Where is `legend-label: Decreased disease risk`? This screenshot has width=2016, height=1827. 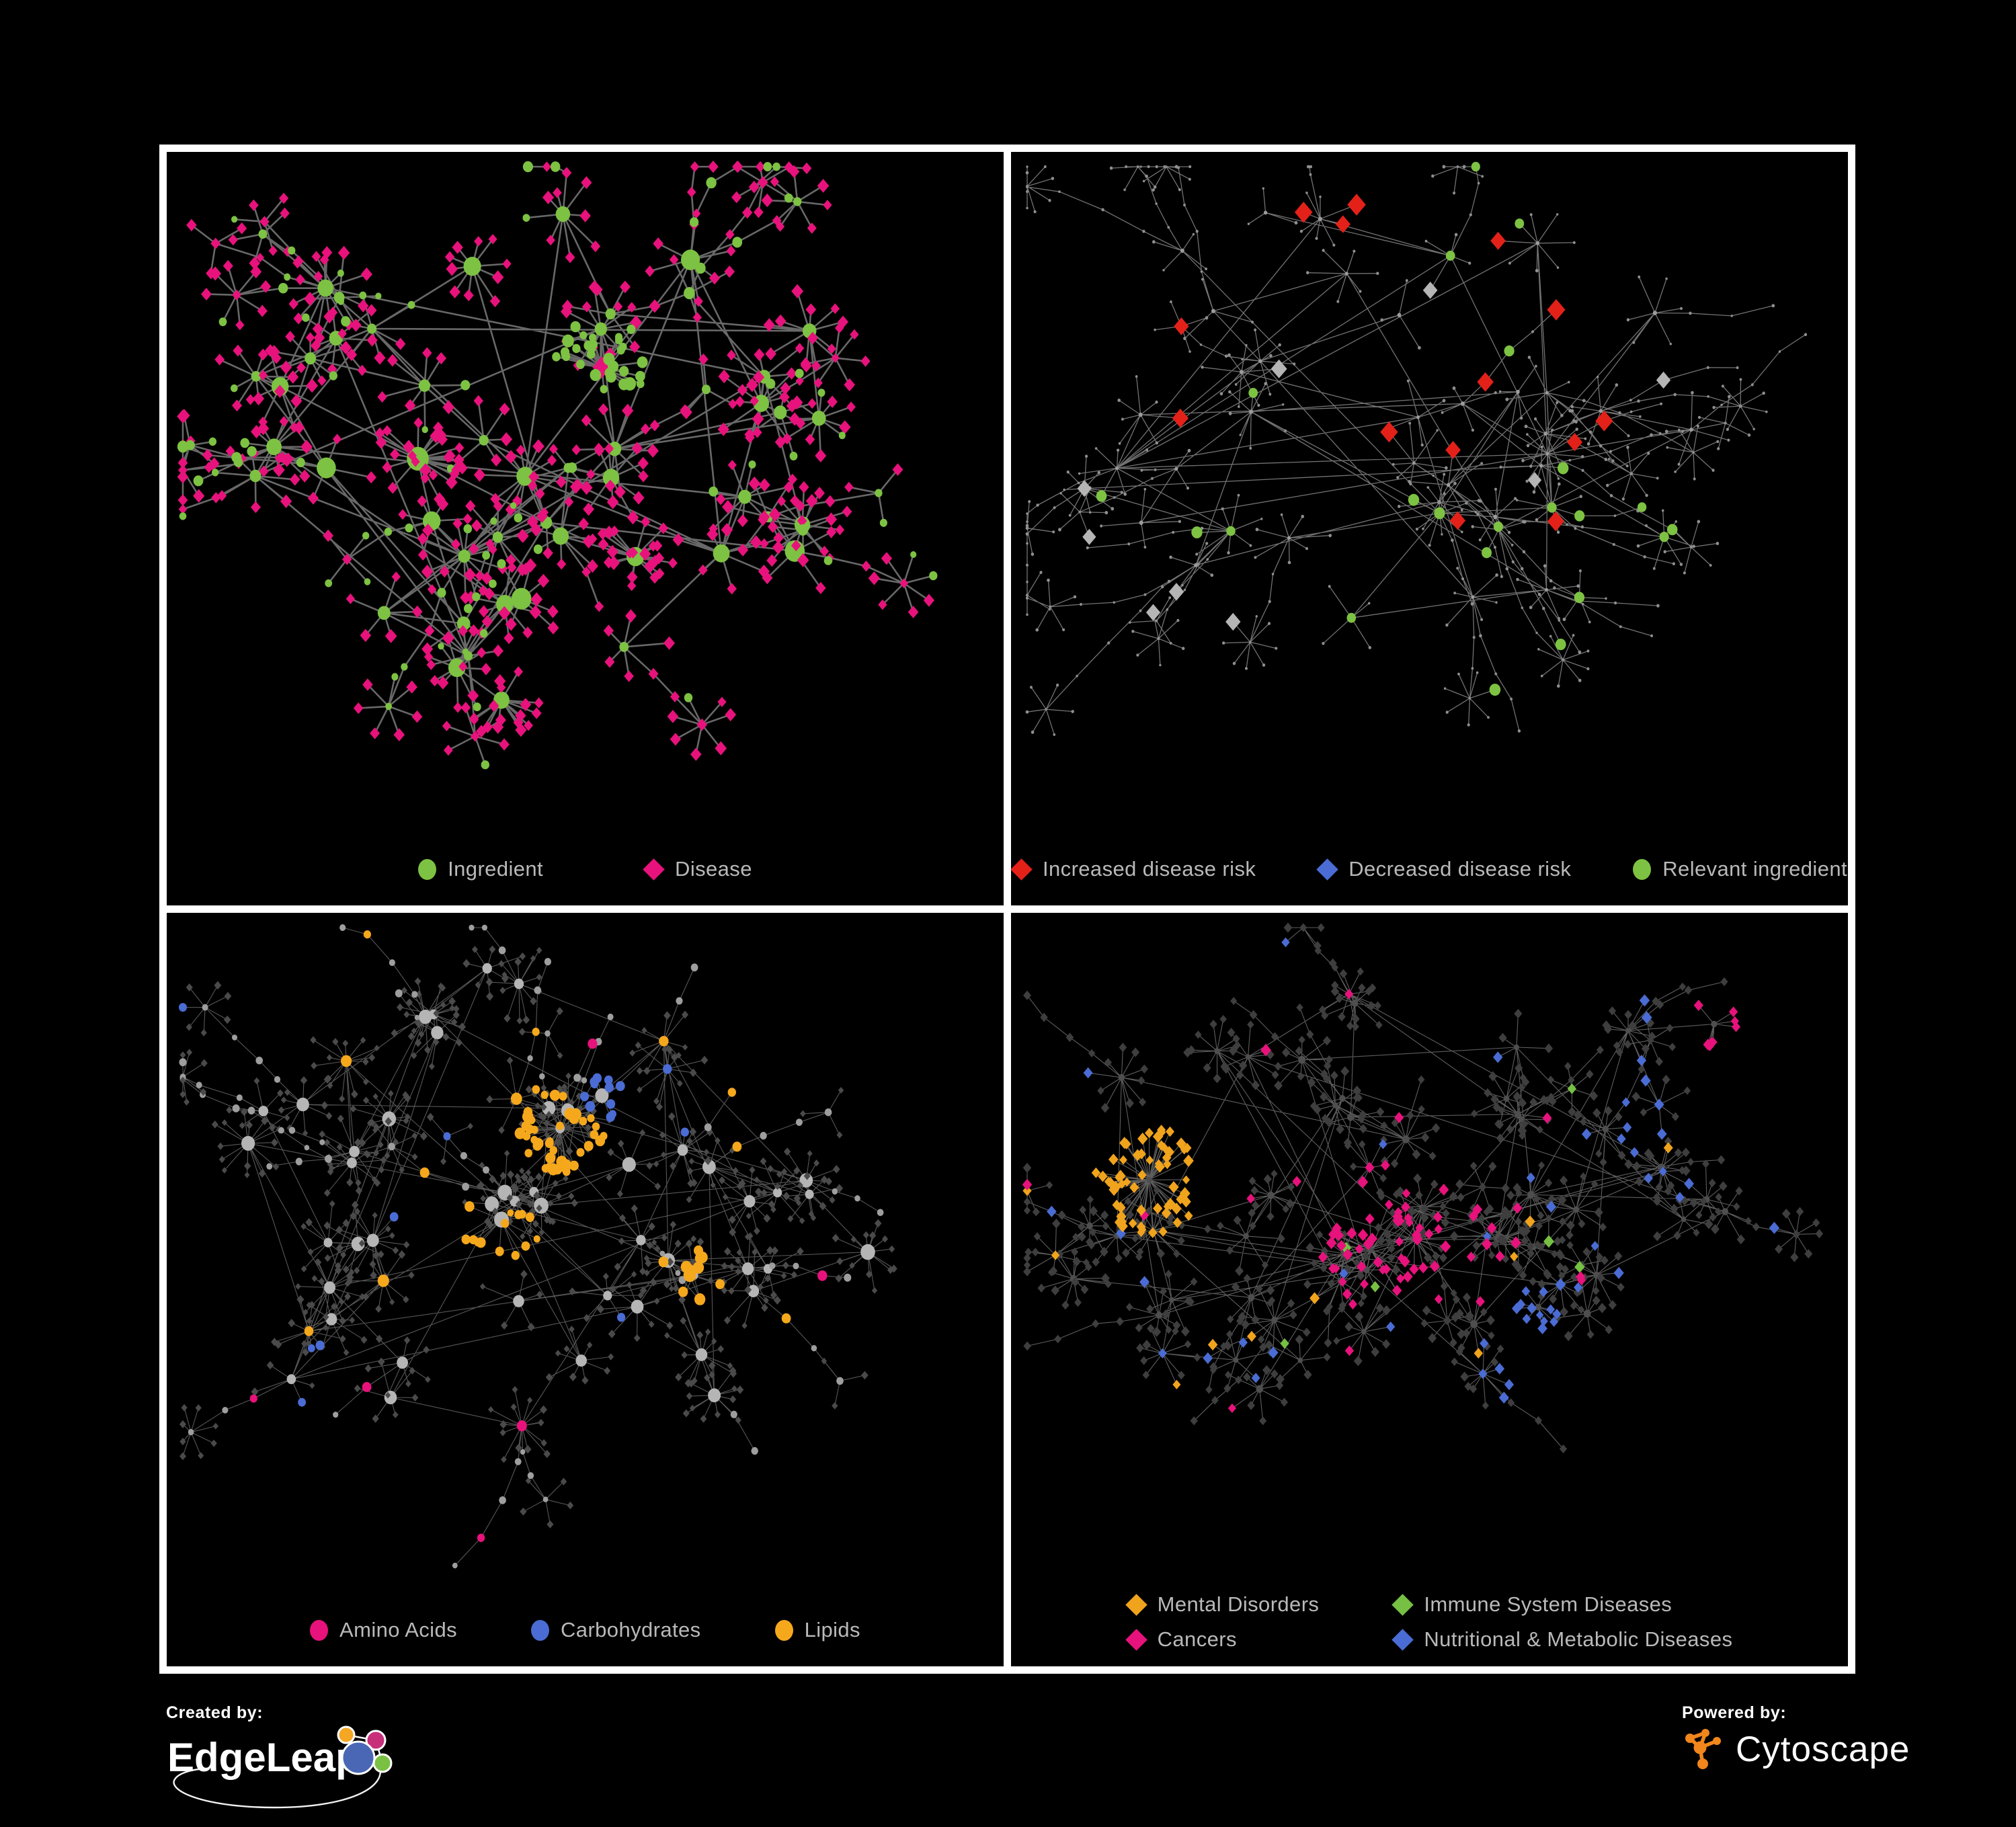 legend-label: Decreased disease risk is located at coordinates (1460, 869).